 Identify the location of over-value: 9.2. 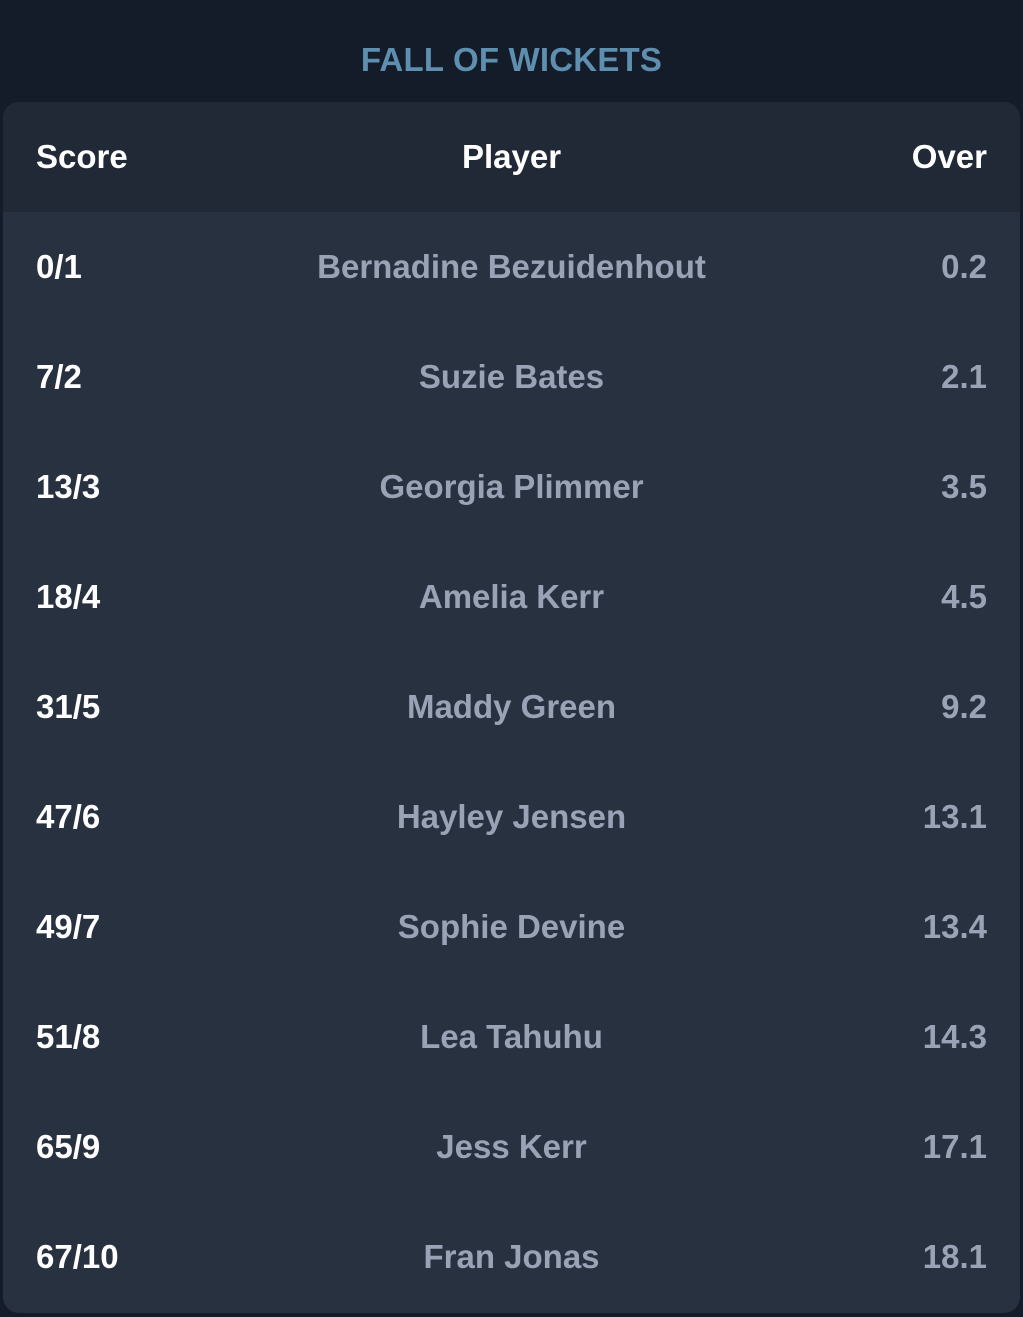
(964, 706).